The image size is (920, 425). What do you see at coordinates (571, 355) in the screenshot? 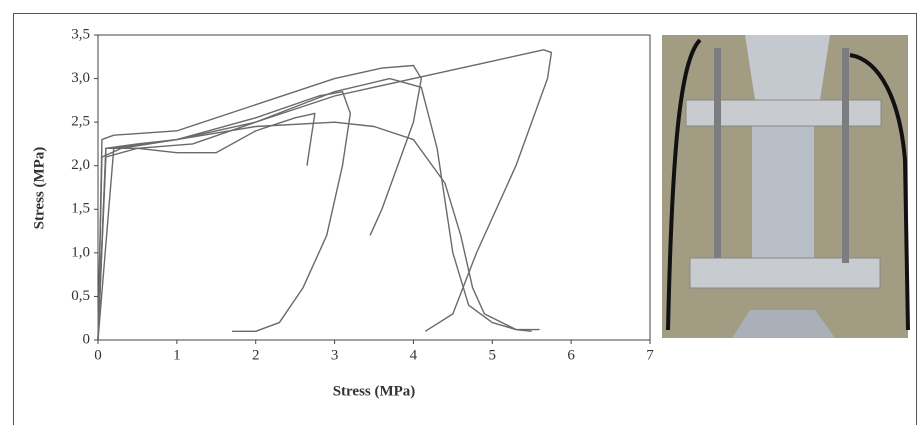
I see `x-tick-label: 6` at bounding box center [571, 355].